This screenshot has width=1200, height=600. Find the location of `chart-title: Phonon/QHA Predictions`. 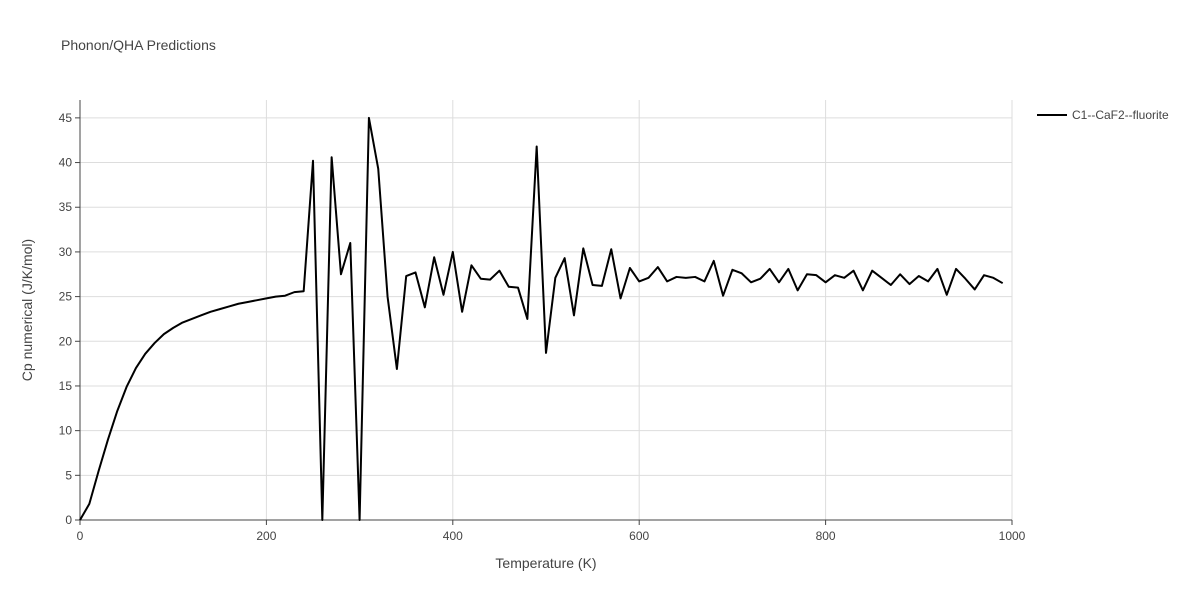

chart-title: Phonon/QHA Predictions is located at coordinates (138, 45).